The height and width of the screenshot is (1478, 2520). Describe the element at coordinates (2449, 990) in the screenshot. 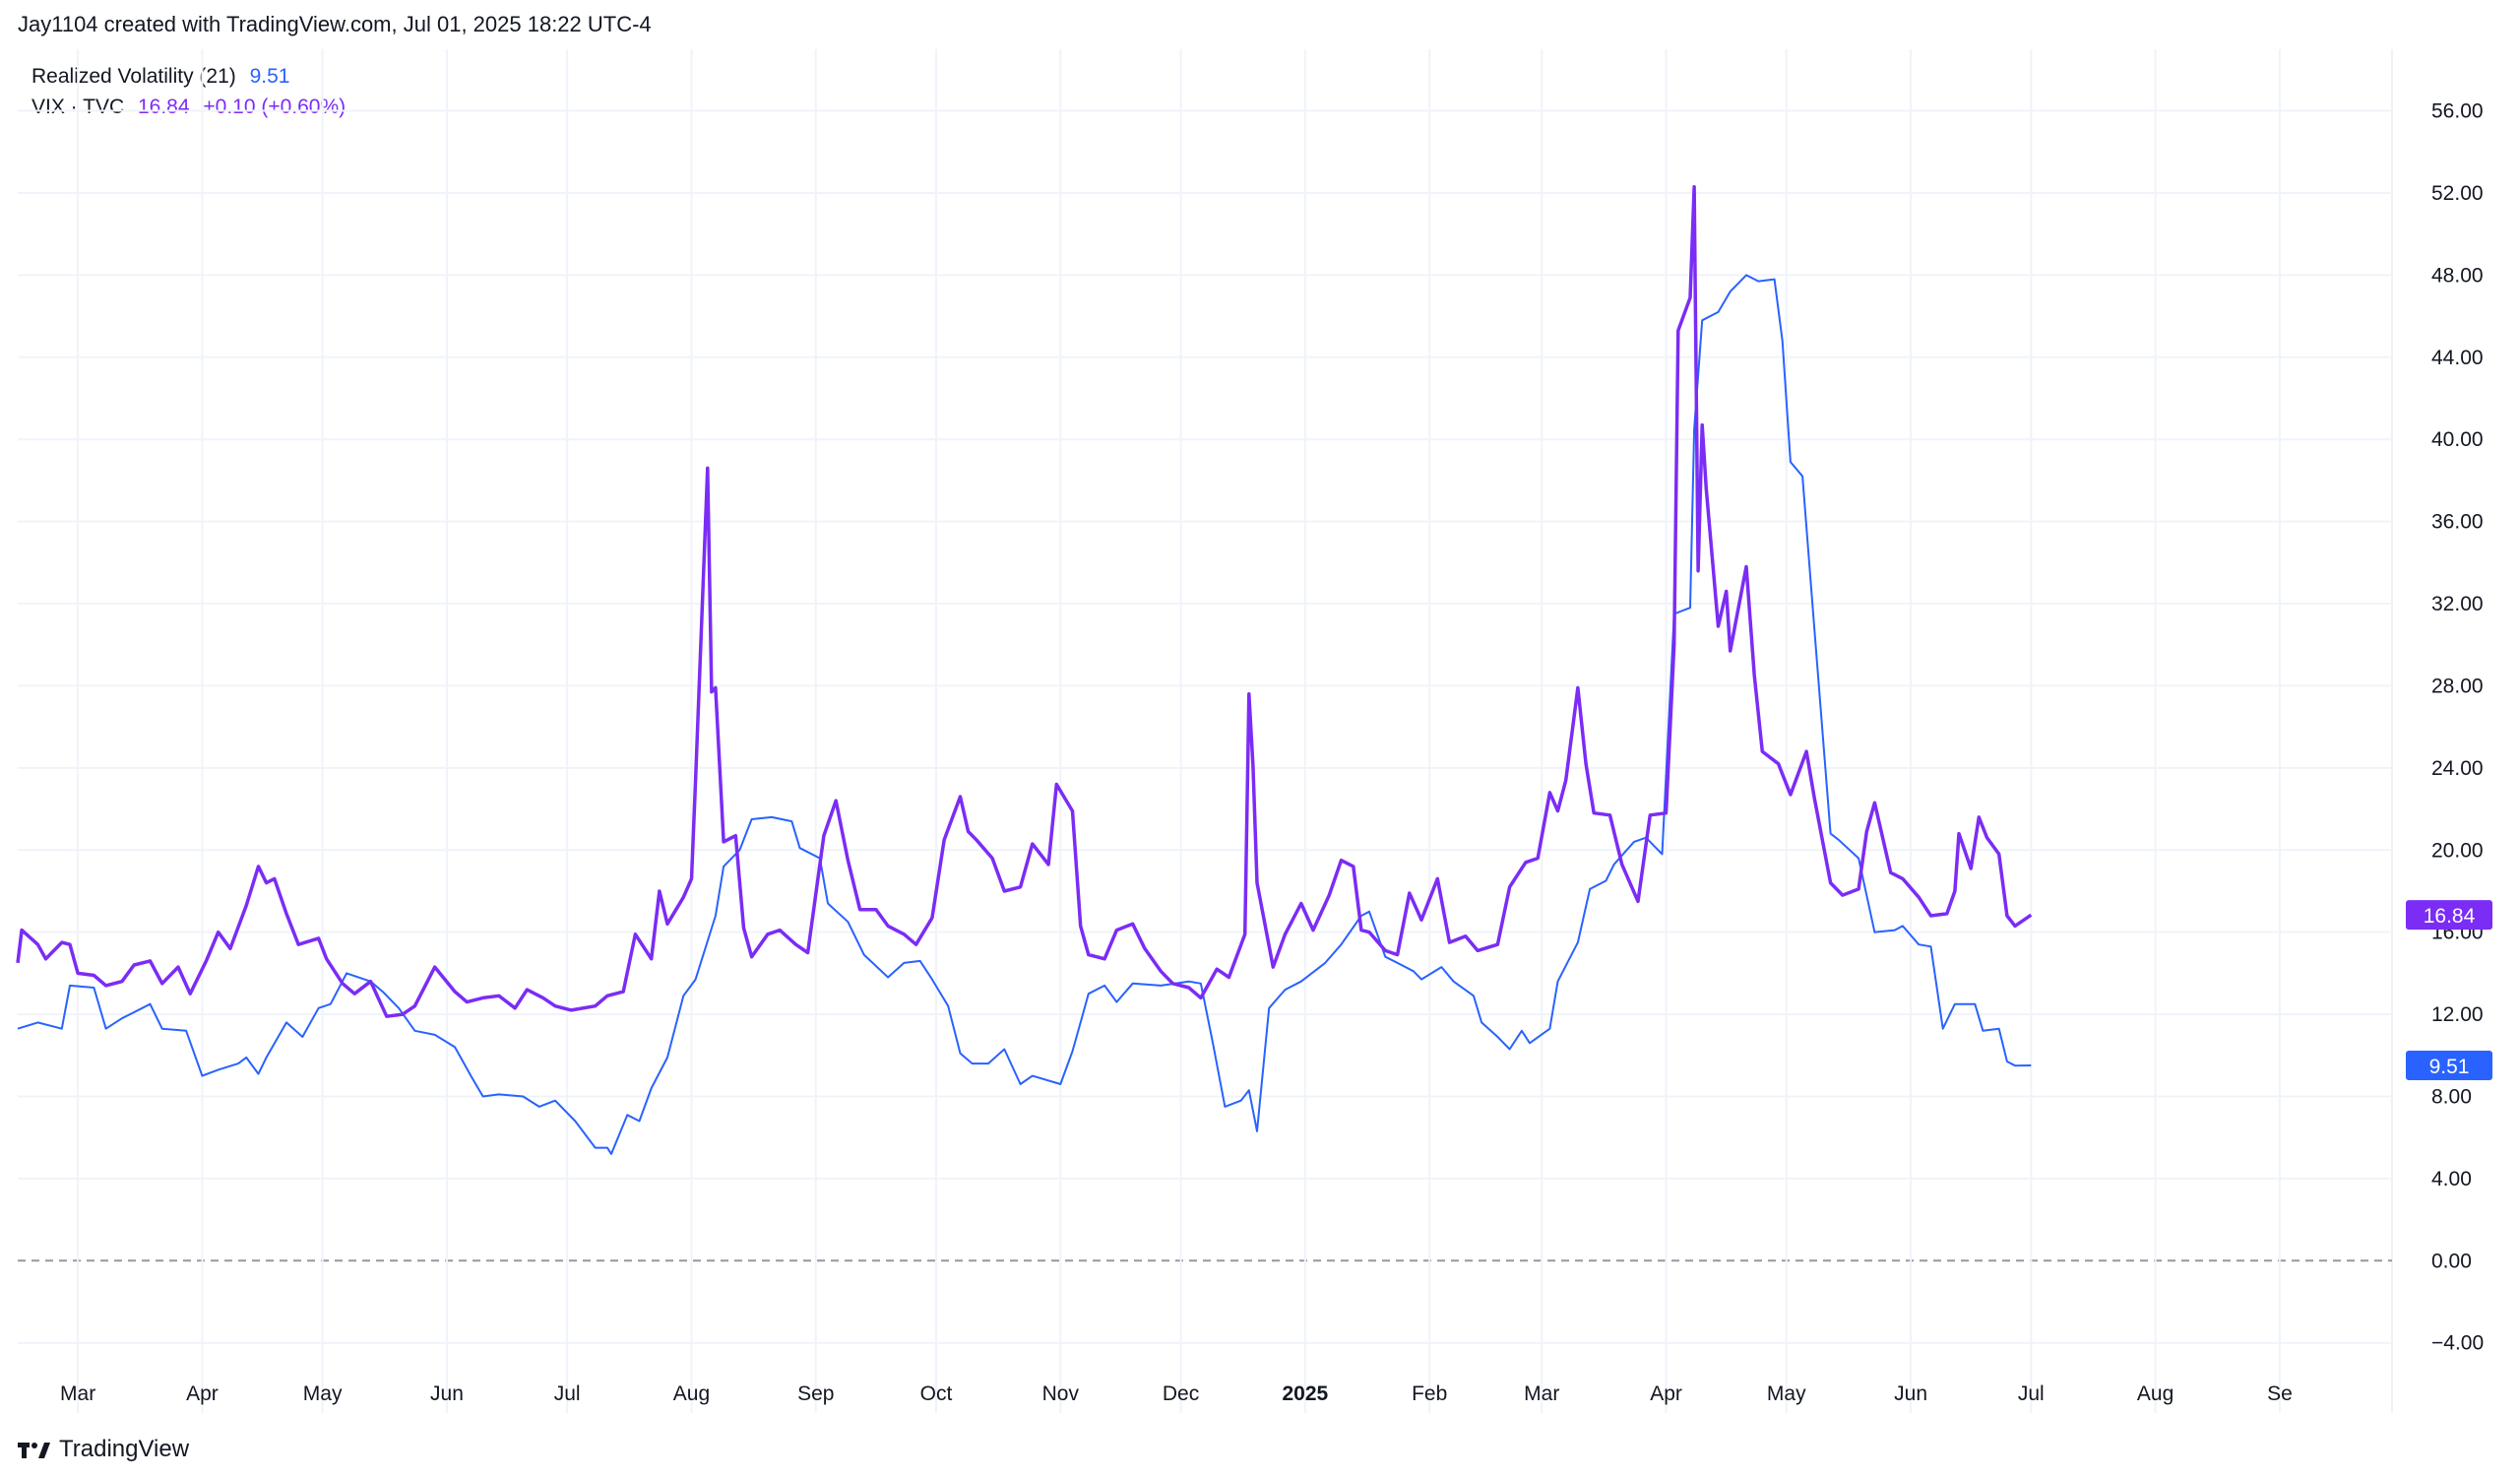

I see `last-value-labels: 16.84 9.51` at that location.